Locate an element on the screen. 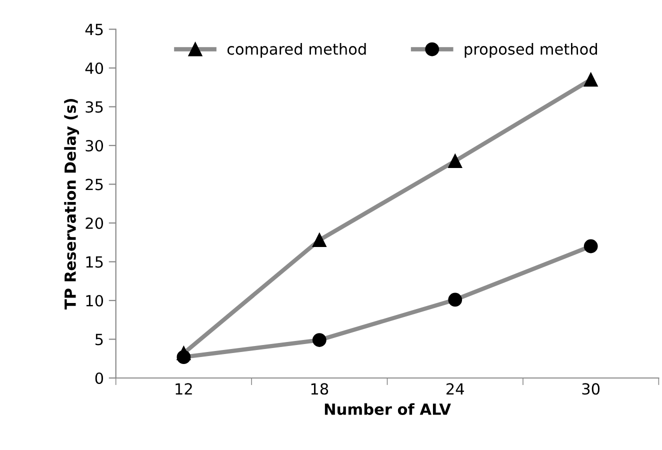 This screenshot has height=450, width=662. y-tick-label: 15 is located at coordinates (94, 262).